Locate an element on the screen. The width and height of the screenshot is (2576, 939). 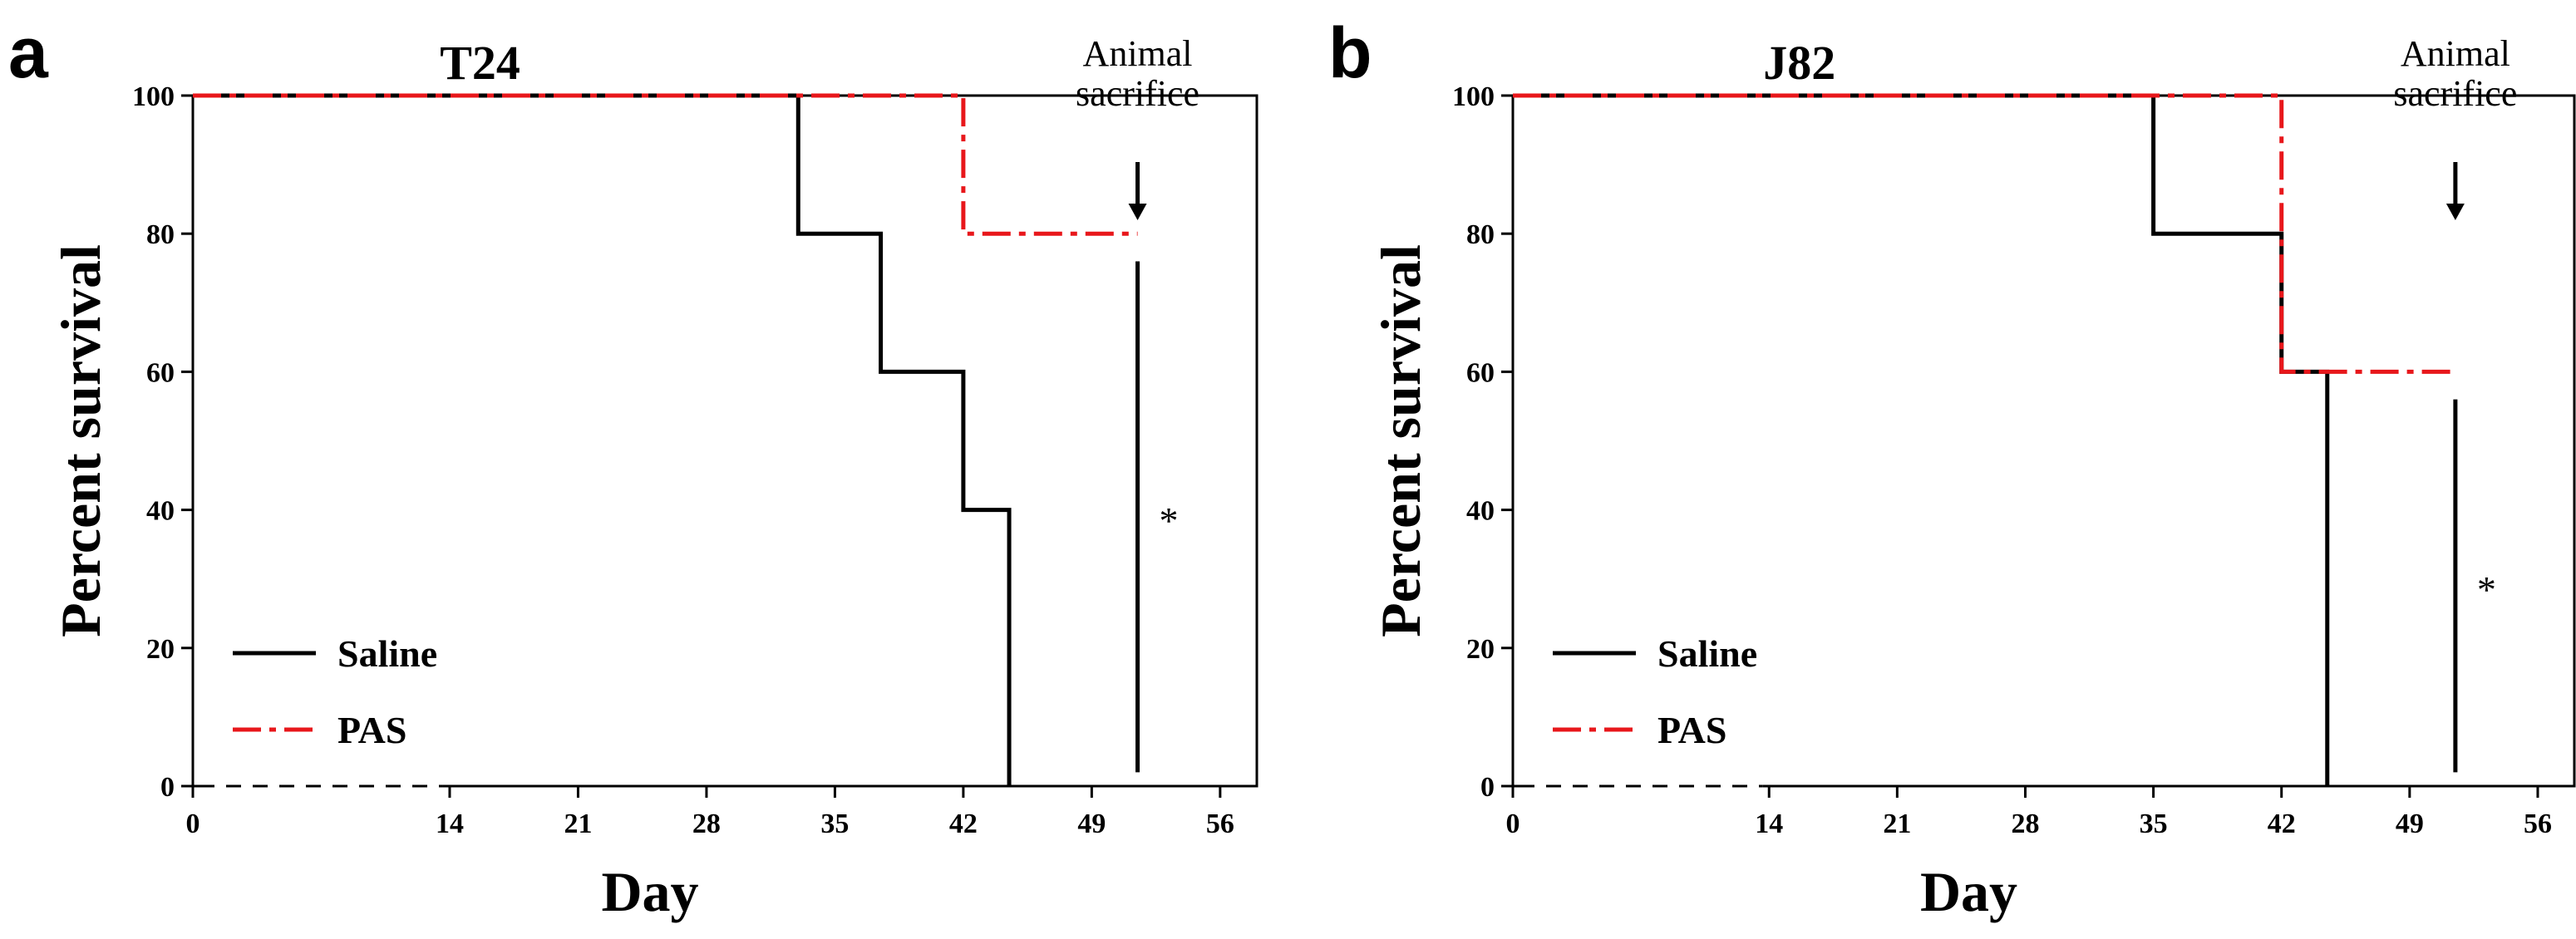
panel-title: T24 is located at coordinates (480, 63).